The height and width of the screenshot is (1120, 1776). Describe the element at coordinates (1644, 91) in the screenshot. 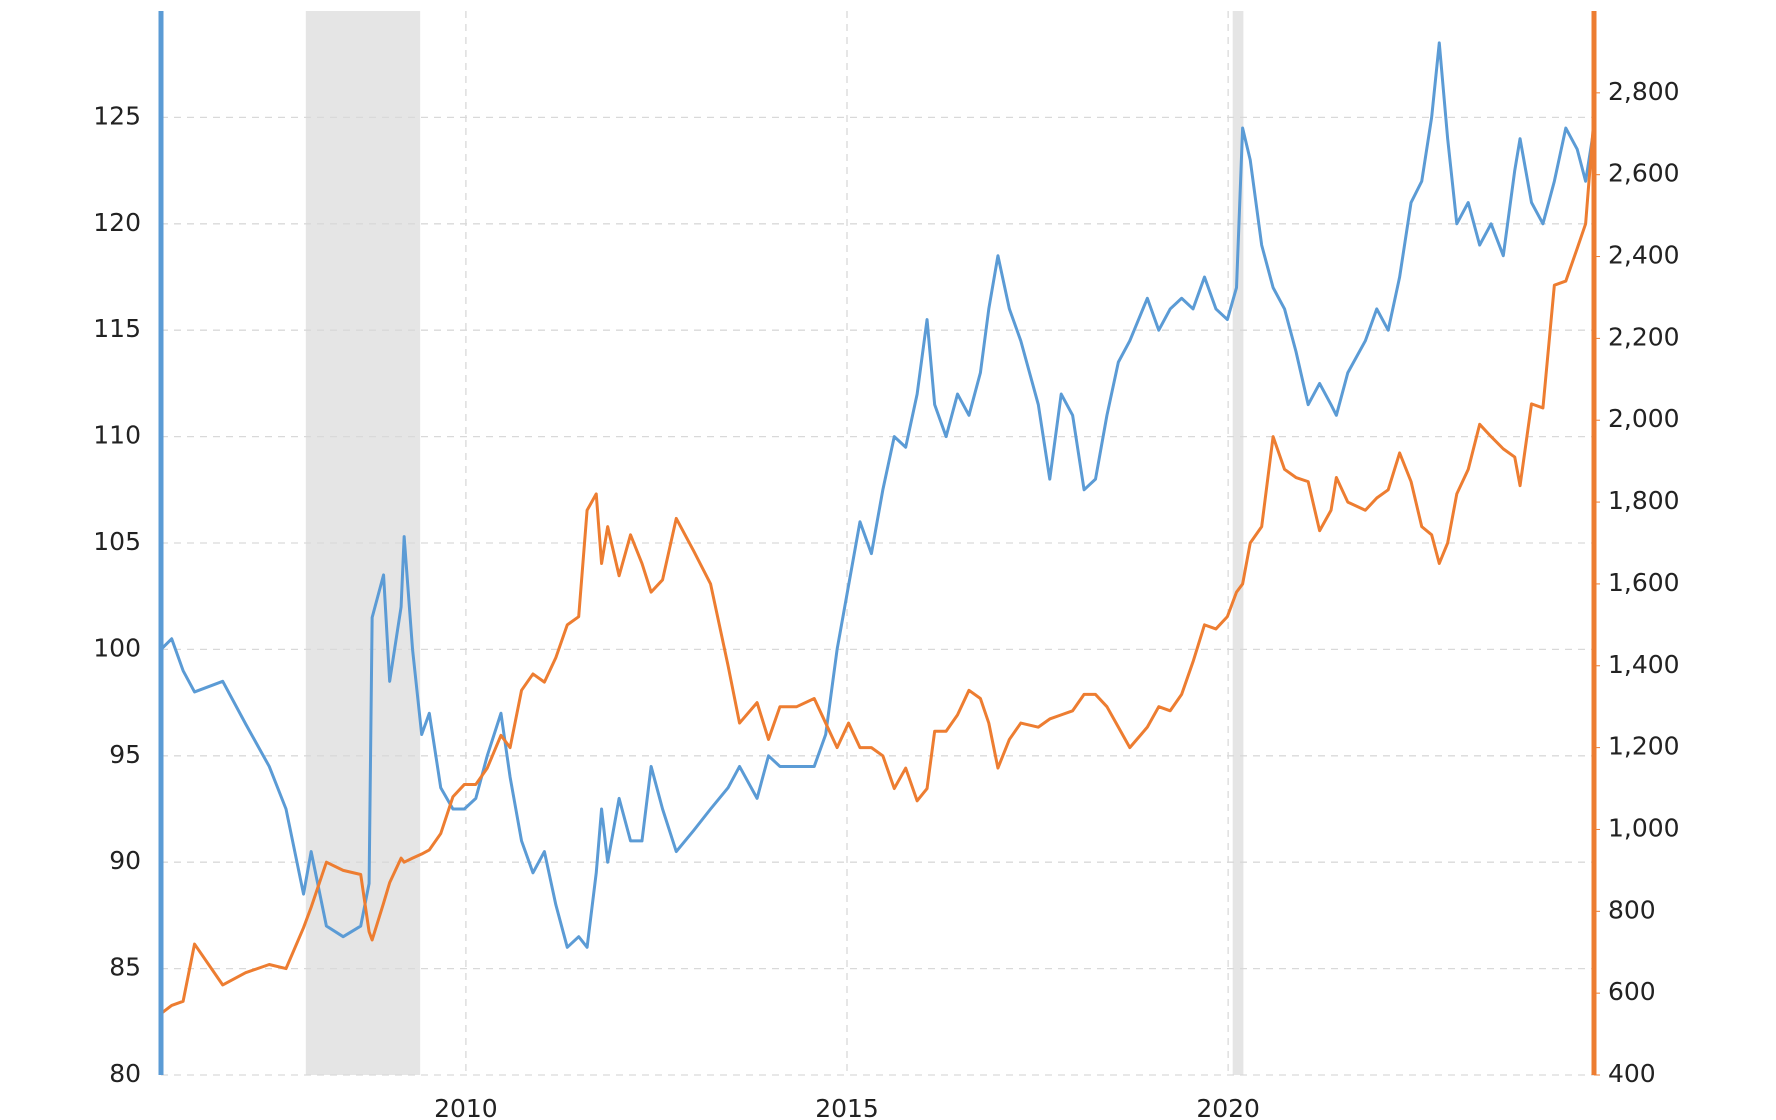

I see `y2-tick-label: 2,800` at that location.